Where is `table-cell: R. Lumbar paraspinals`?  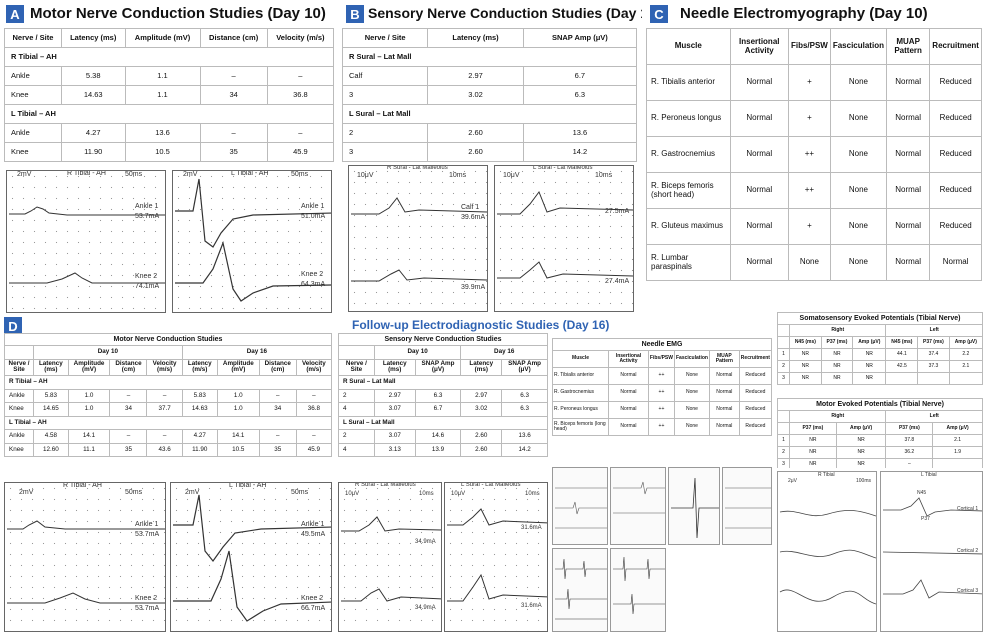 table-cell: R. Lumbar paraspinals is located at coordinates (688, 262).